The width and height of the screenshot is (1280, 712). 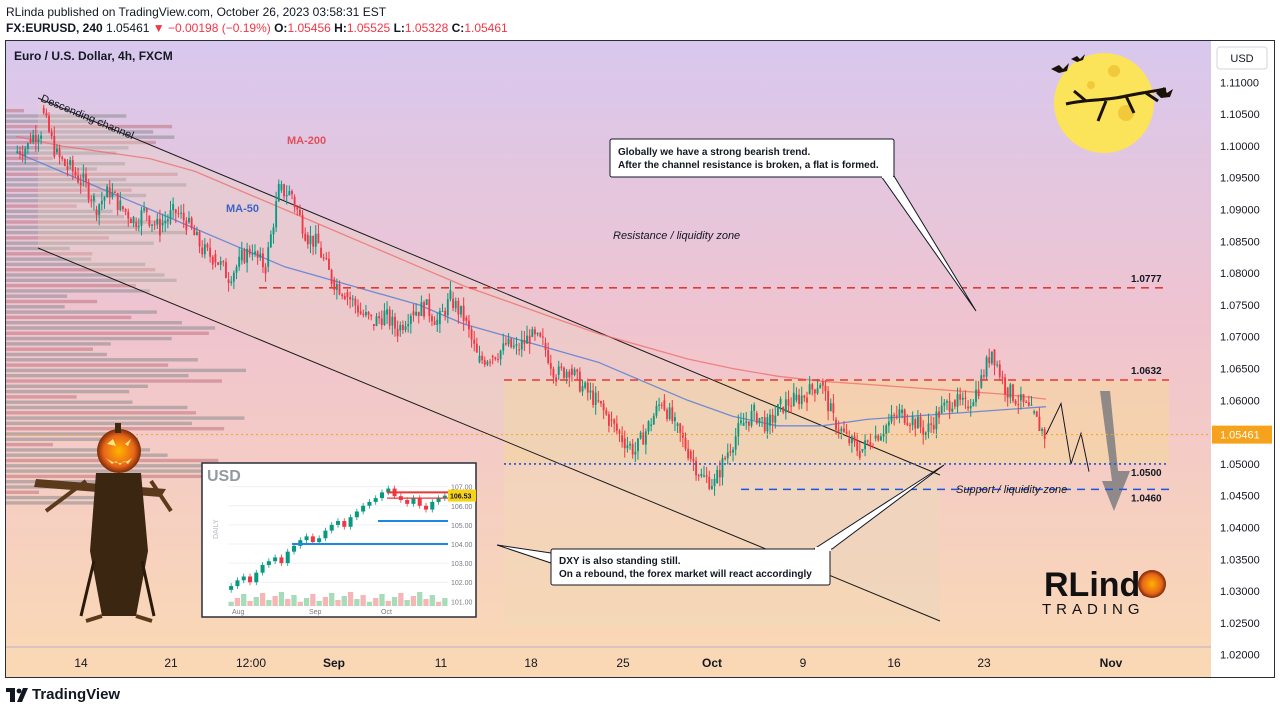 I want to click on level-label: 1.0460, so click(x=1146, y=498).